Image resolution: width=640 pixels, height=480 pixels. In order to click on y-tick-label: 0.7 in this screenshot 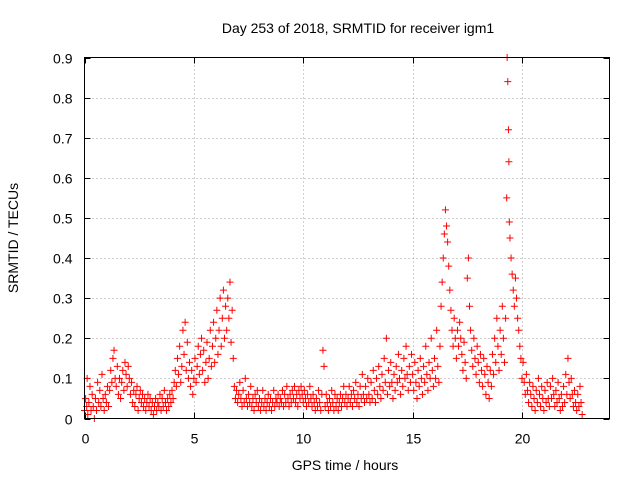, I will do `click(63, 139)`.